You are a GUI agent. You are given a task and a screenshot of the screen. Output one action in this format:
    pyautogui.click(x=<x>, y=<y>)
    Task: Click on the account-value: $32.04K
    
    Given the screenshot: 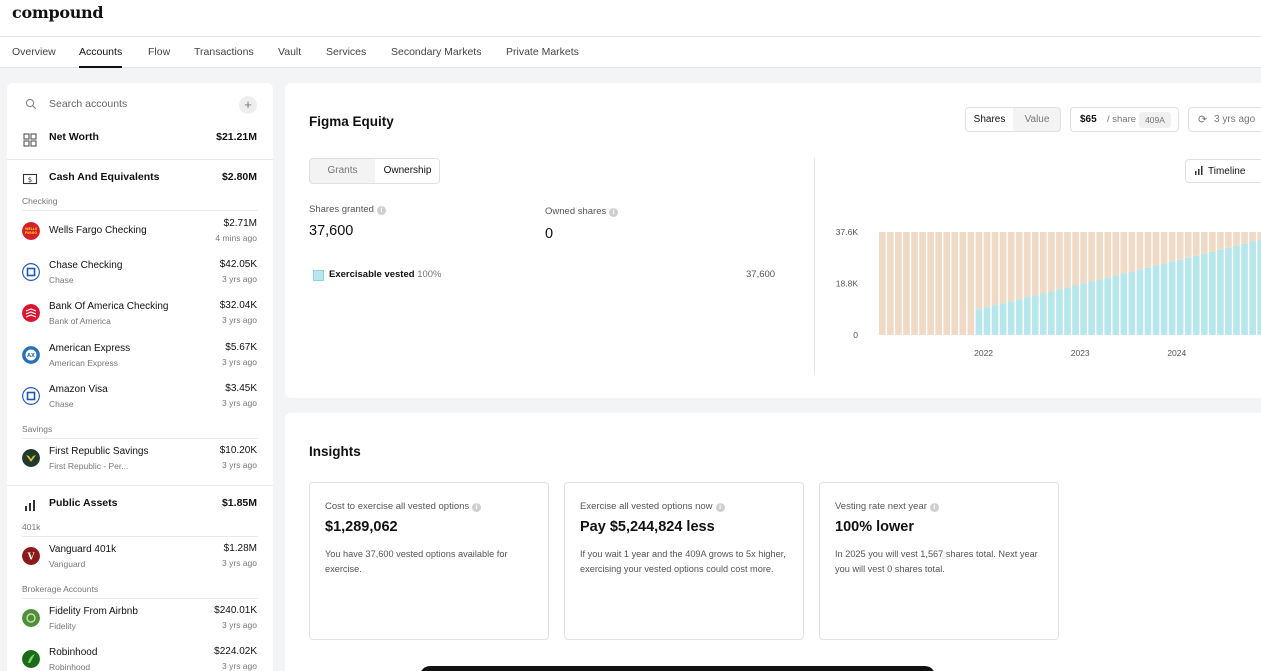 What is the action you would take?
    pyautogui.click(x=238, y=305)
    